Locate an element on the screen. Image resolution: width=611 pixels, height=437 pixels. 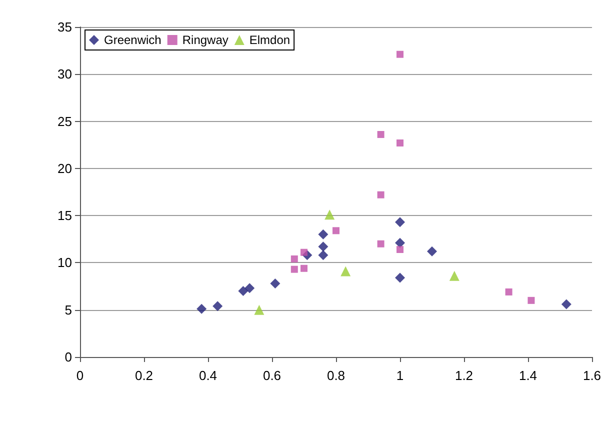
x-tick-label: 0 is located at coordinates (80, 375).